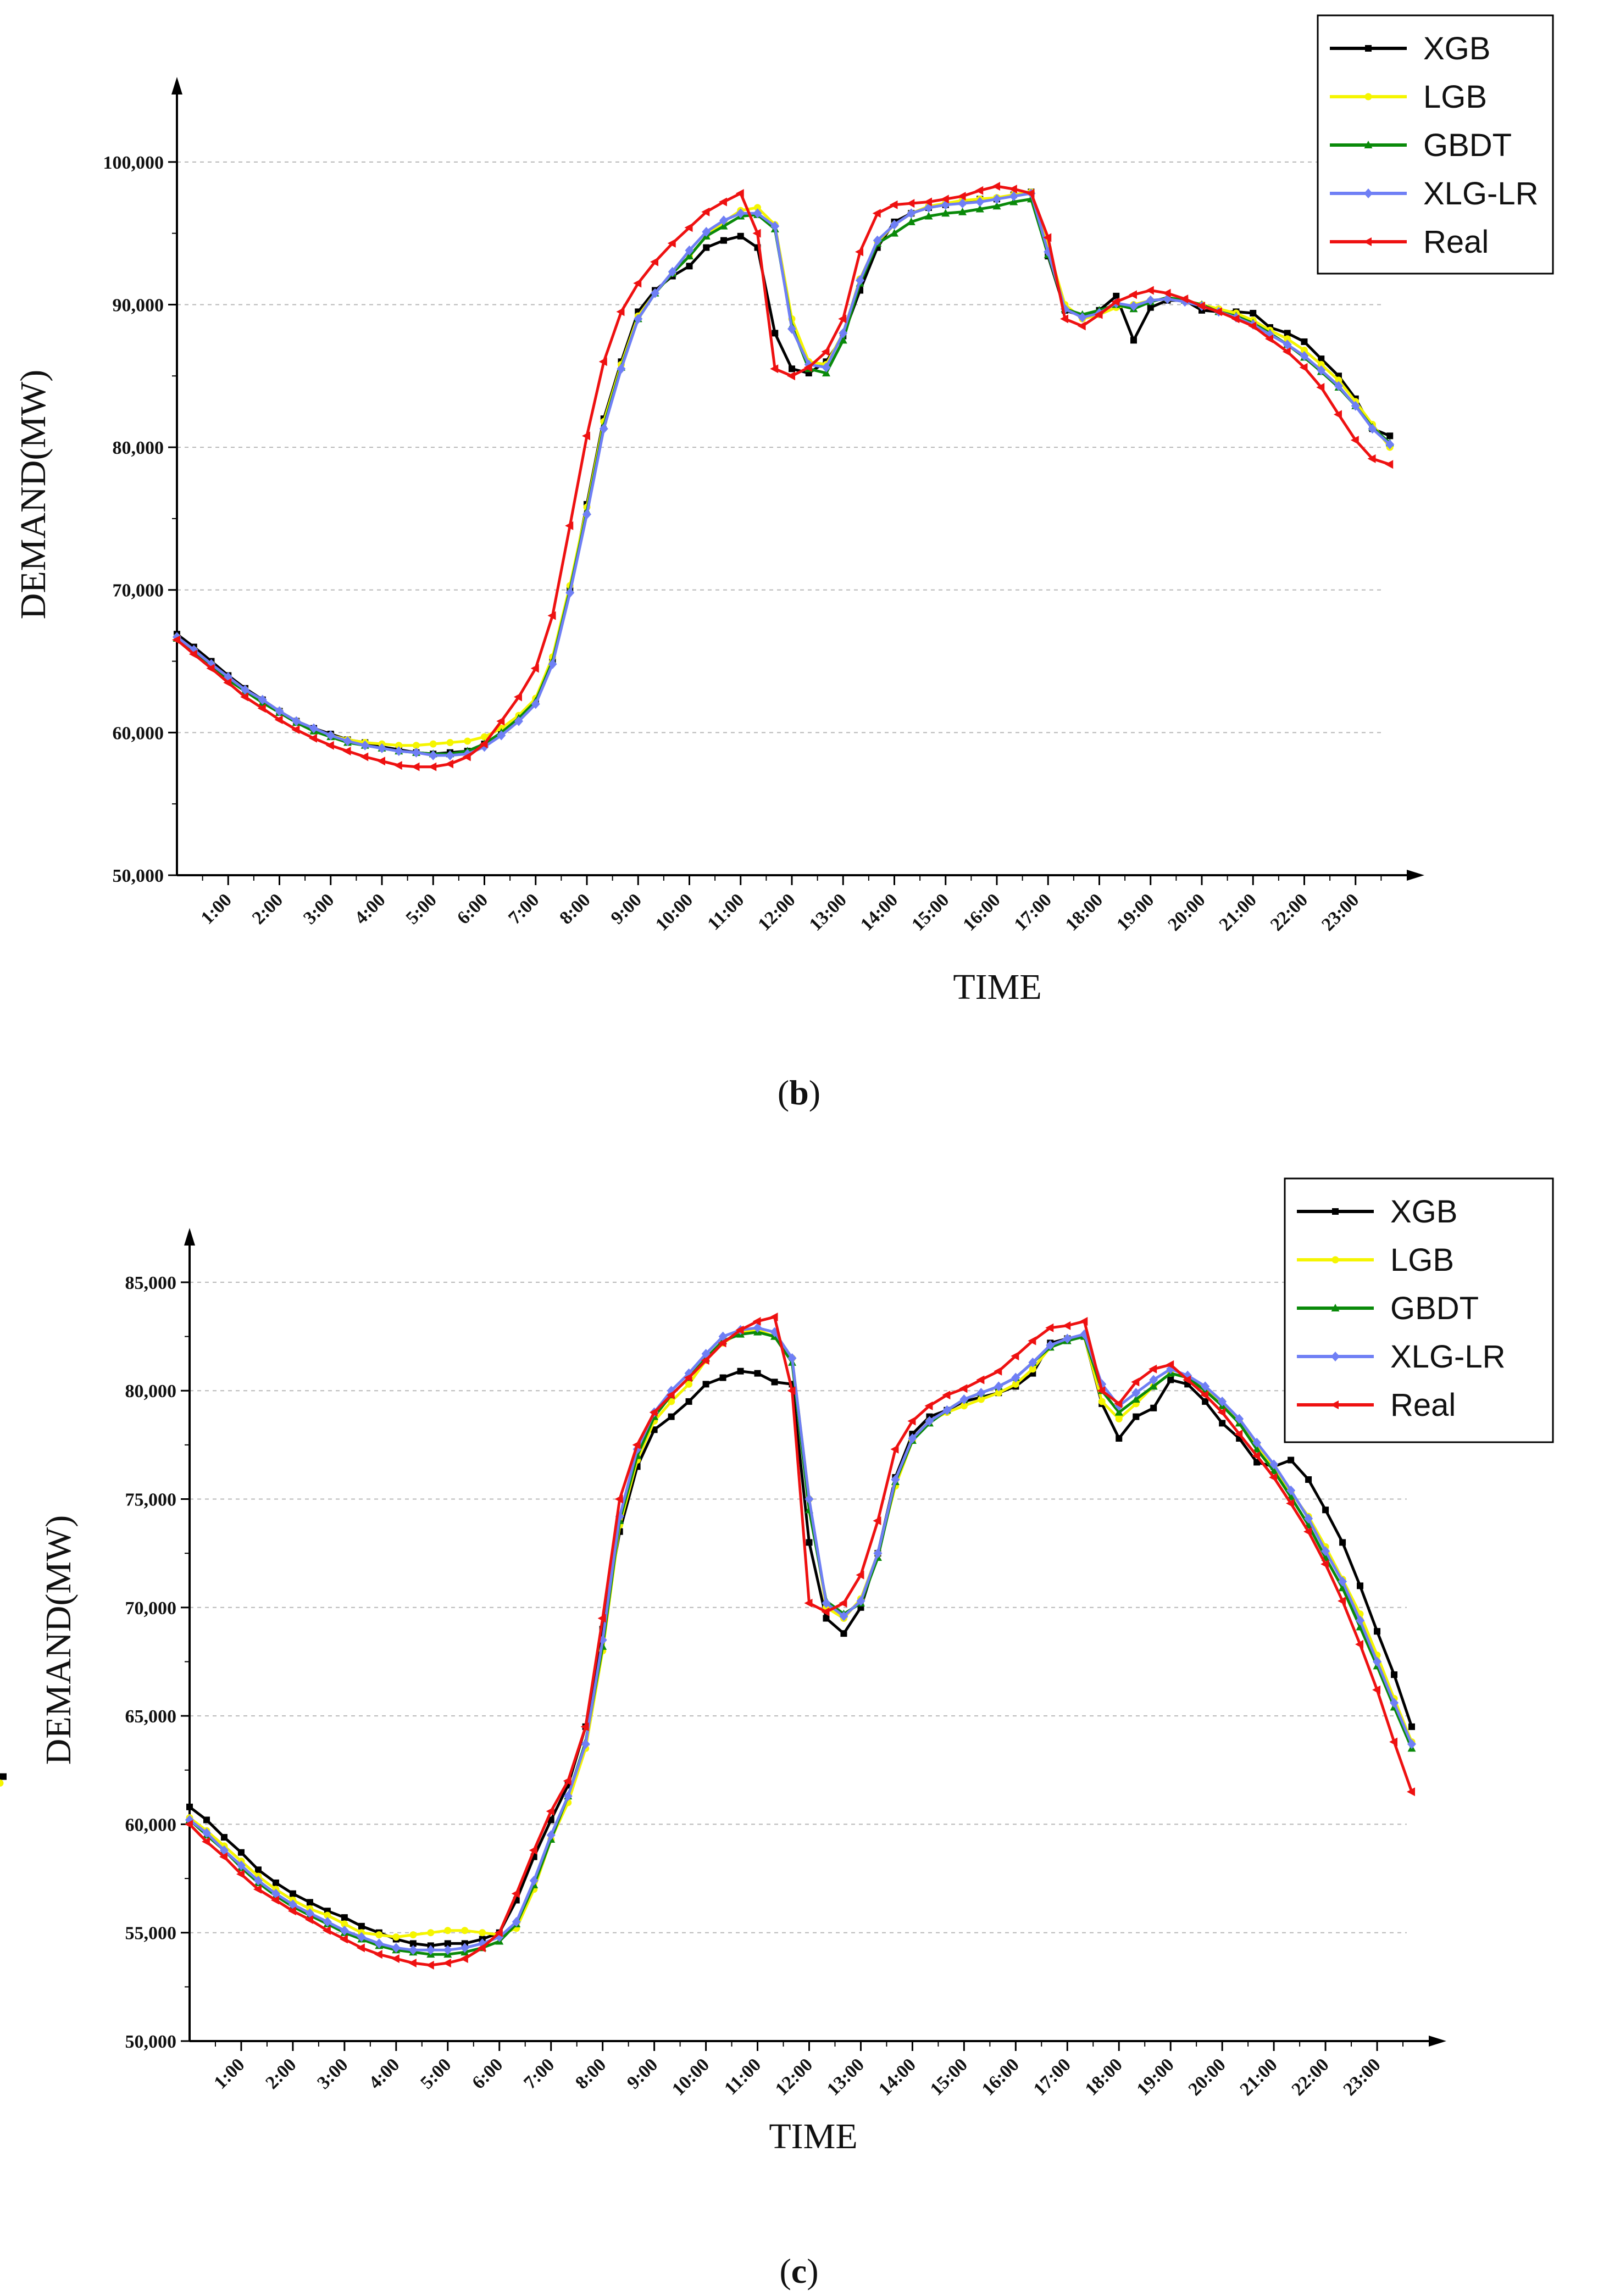  I want to click on x-tick-label: 16:00, so click(981, 912).